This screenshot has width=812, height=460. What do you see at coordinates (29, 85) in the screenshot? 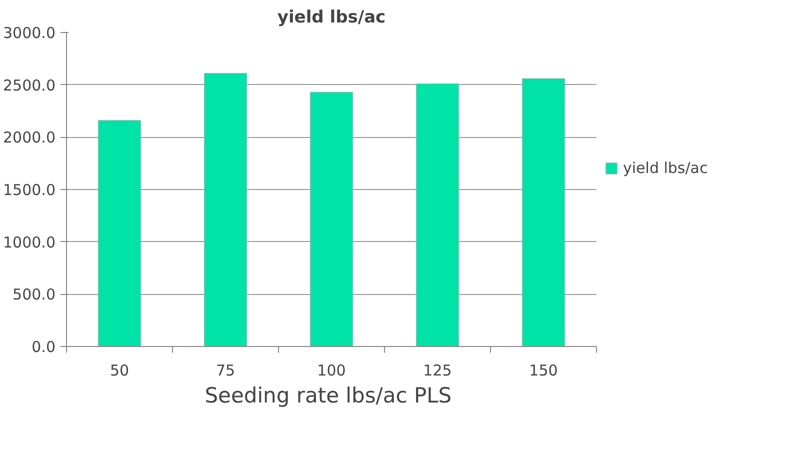
I see `y-tick-label: 2500.0` at bounding box center [29, 85].